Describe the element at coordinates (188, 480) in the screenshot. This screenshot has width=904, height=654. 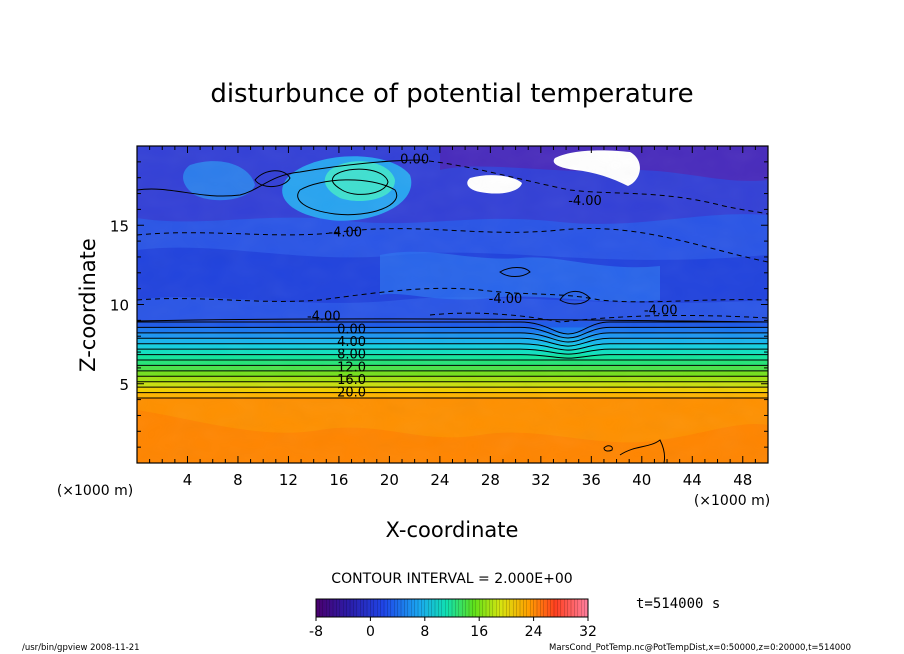
I see `x-tick-label: 4` at that location.